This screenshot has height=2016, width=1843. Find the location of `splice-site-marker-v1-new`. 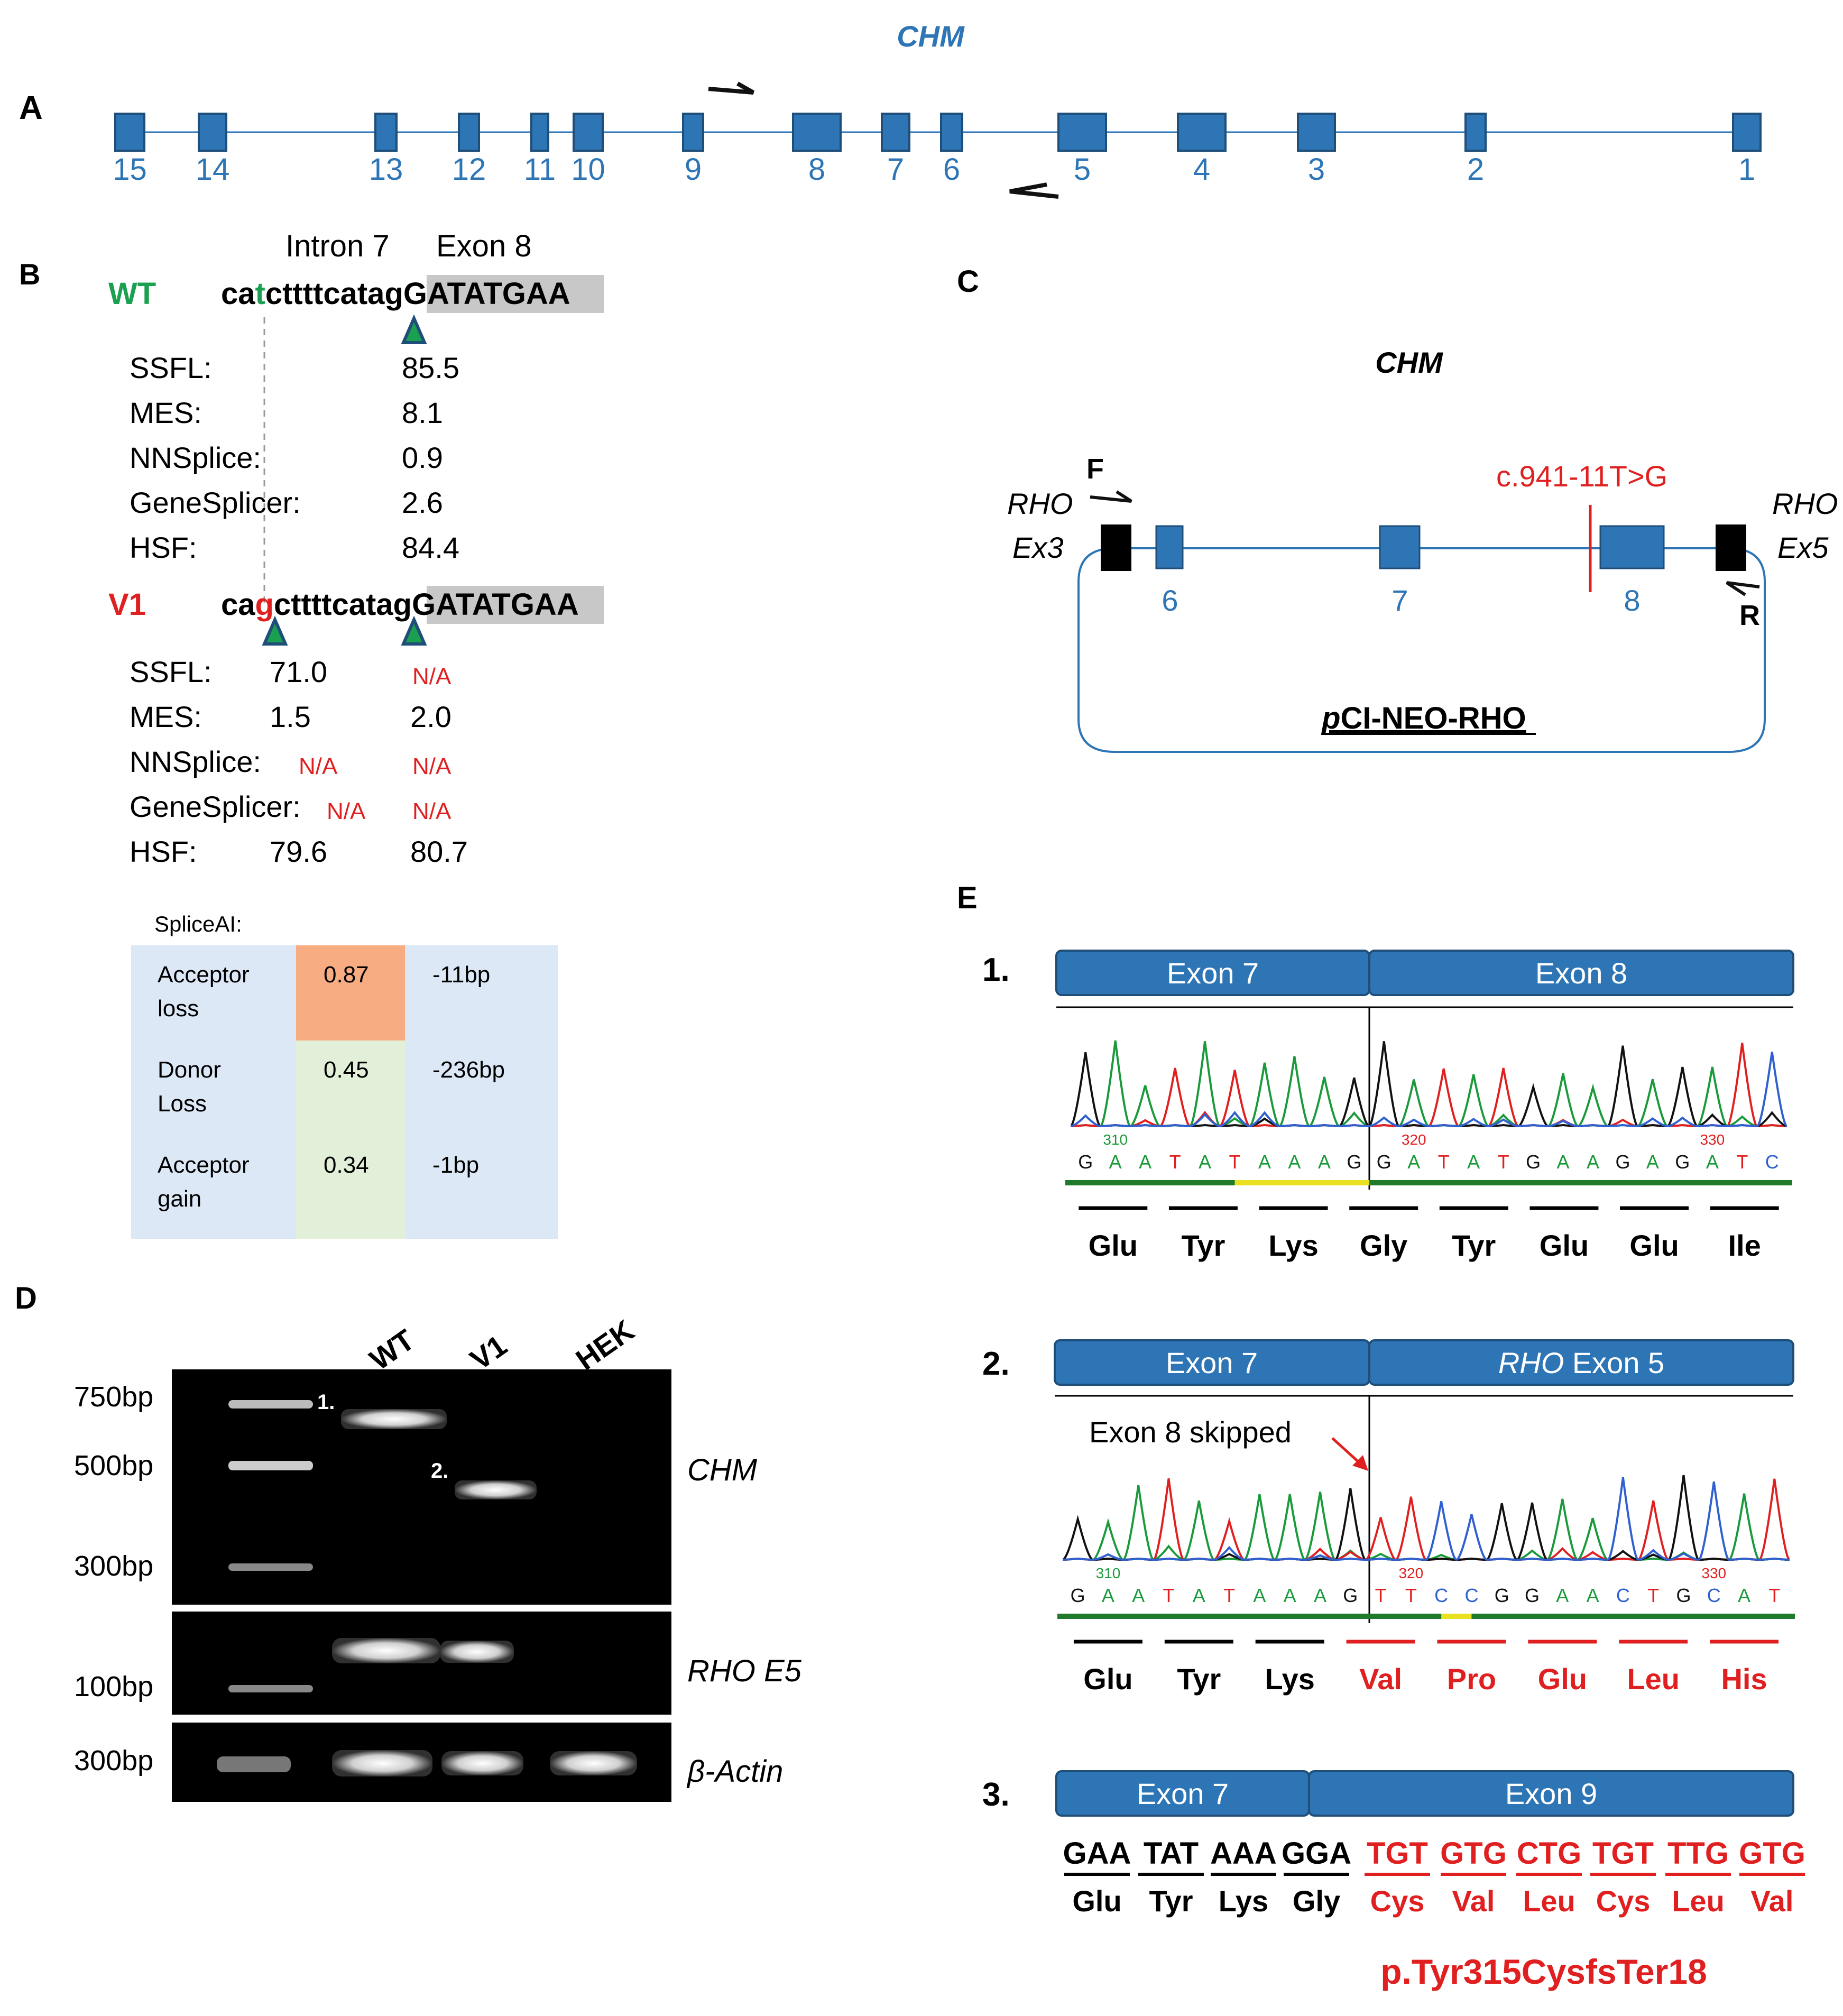

splice-site-marker-v1-new is located at coordinates (275, 630).